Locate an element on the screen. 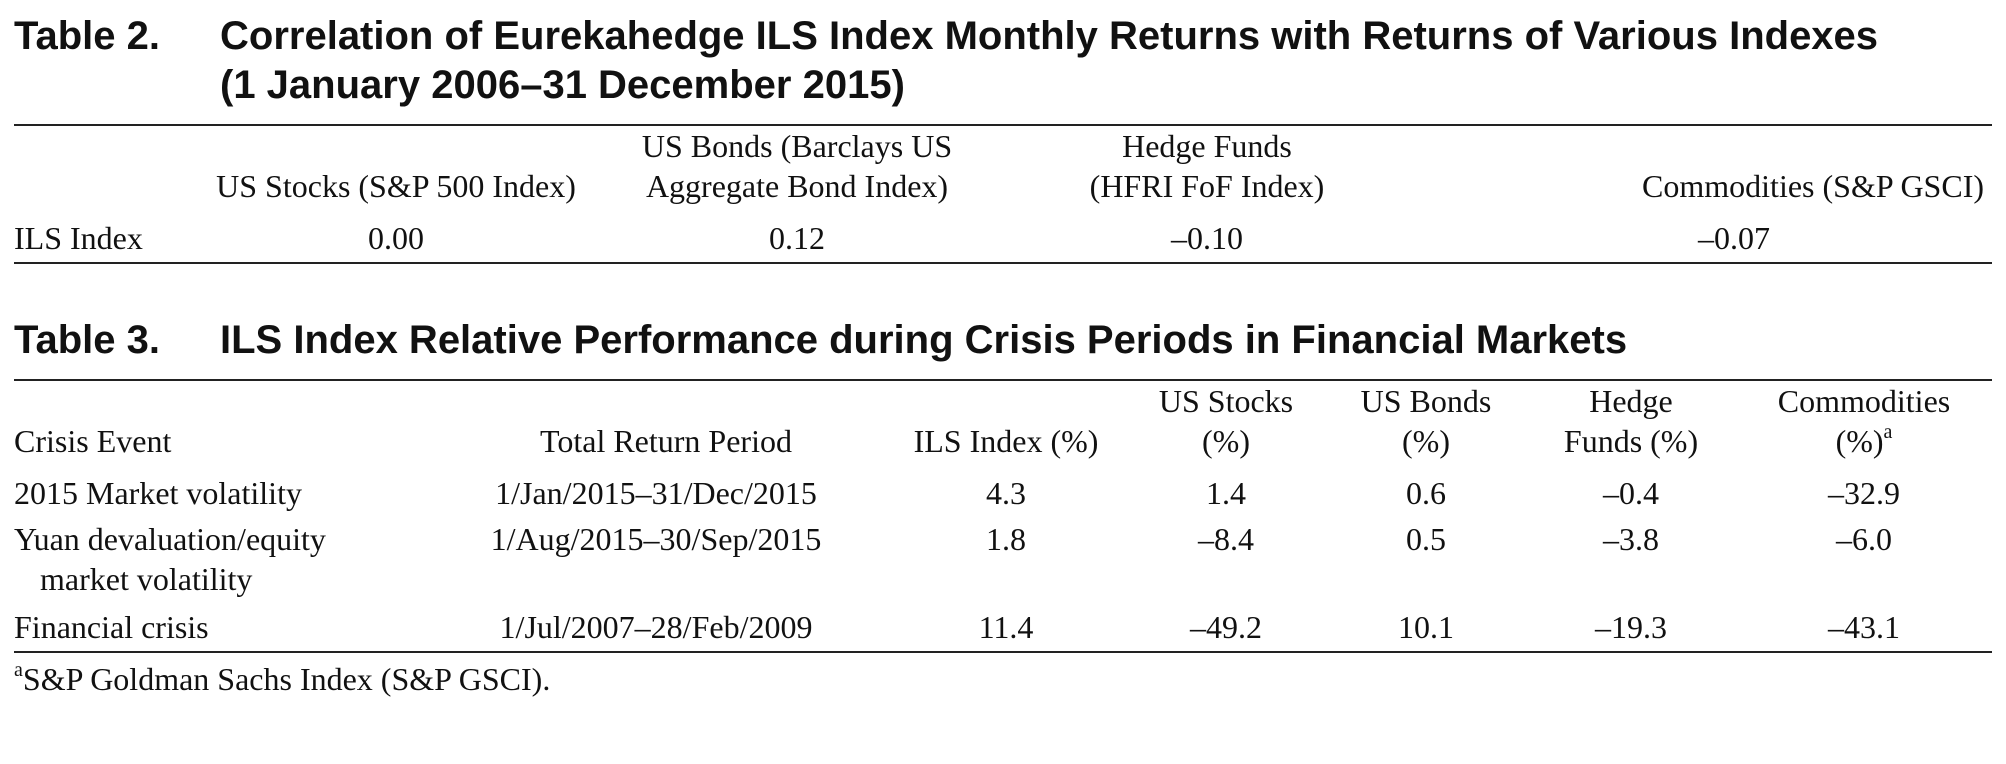 The image size is (2006, 764). hedge-funds-cell: –0.4 is located at coordinates (1631, 493).